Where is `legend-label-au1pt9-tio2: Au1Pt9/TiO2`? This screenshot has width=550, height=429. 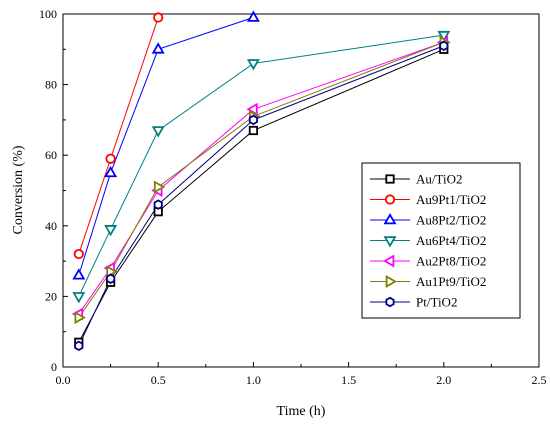
legend-label-au1pt9-tio2: Au1Pt9/TiO2 is located at coordinates (451, 281).